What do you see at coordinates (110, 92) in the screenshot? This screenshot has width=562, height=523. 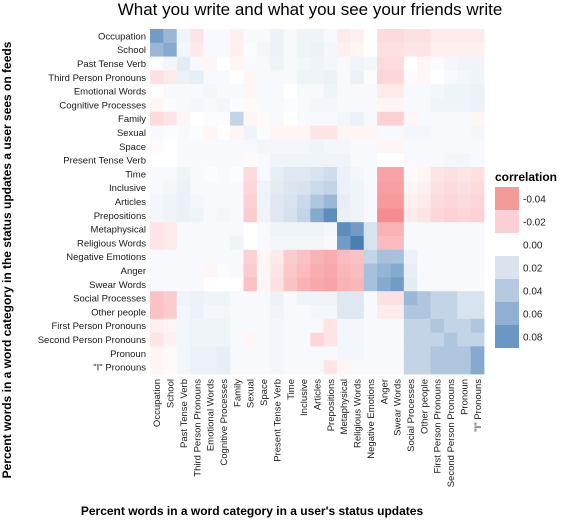 I see `y-tick-label: Emotional Words` at bounding box center [110, 92].